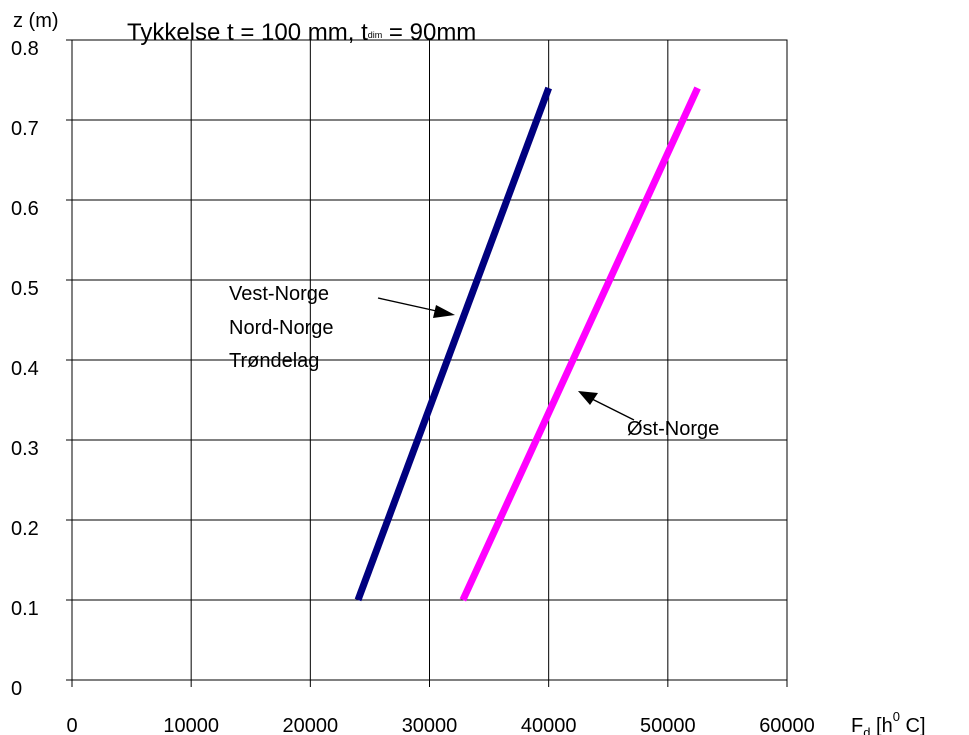  What do you see at coordinates (673, 429) in the screenshot?
I see `annotation-east-label: Øst-Norge` at bounding box center [673, 429].